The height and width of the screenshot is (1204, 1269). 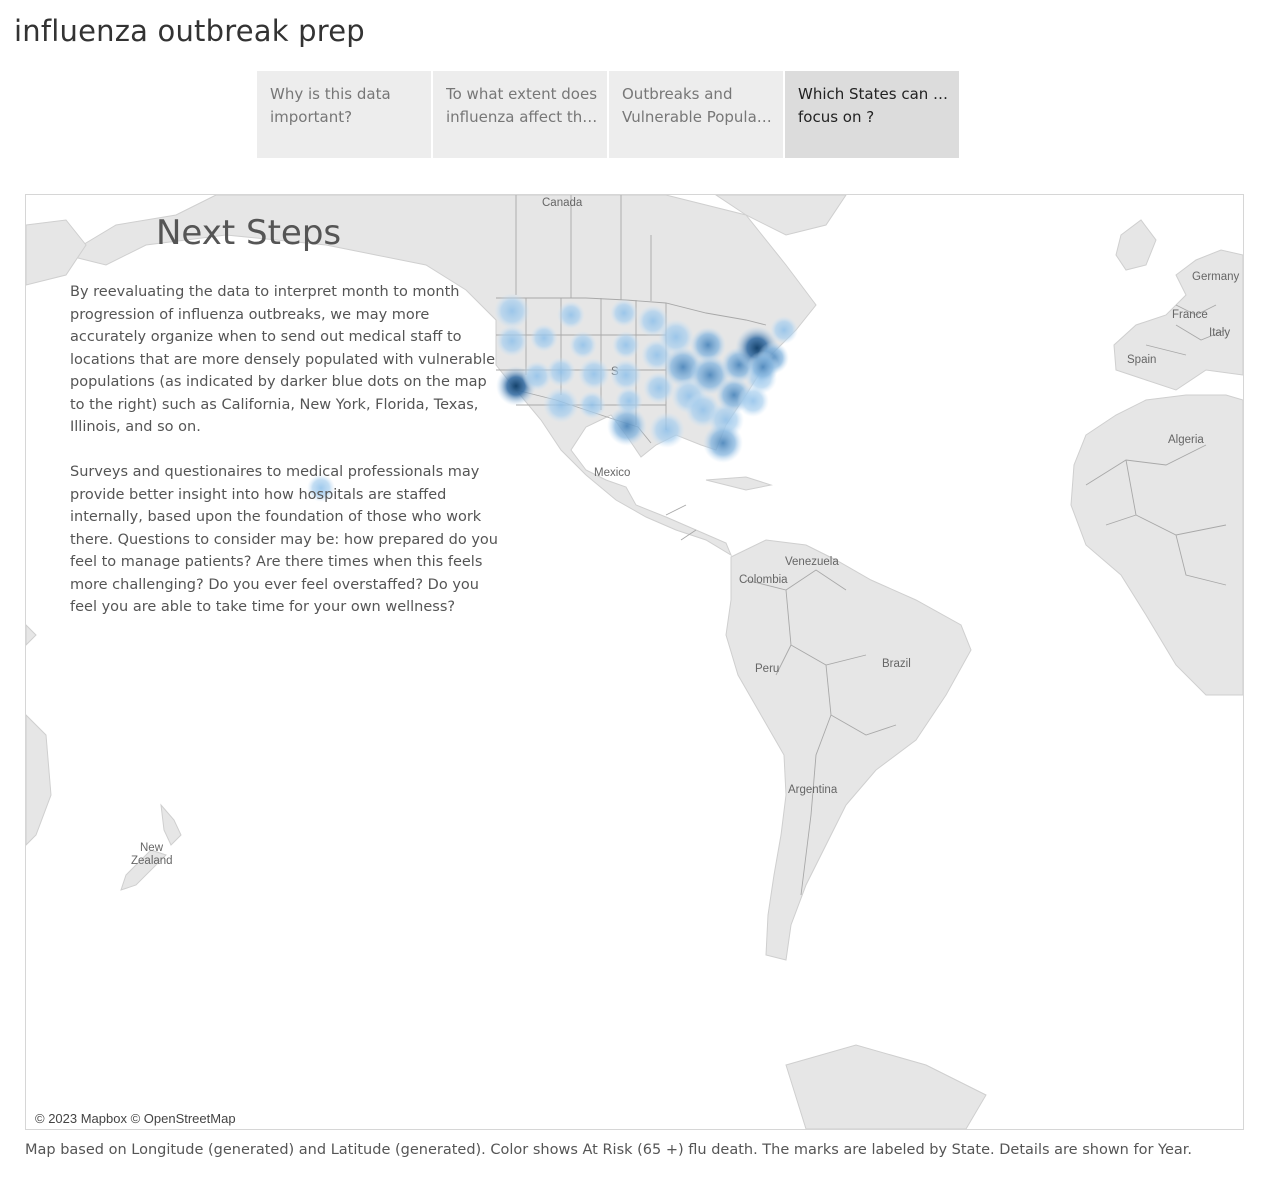 What do you see at coordinates (612, 473) in the screenshot?
I see `label-mexico: Mexico` at bounding box center [612, 473].